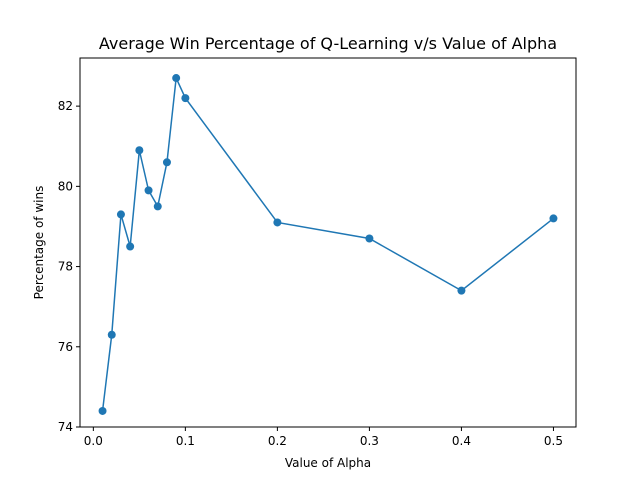  What do you see at coordinates (553, 441) in the screenshot?
I see `x-tick-label: 0.5` at bounding box center [553, 441].